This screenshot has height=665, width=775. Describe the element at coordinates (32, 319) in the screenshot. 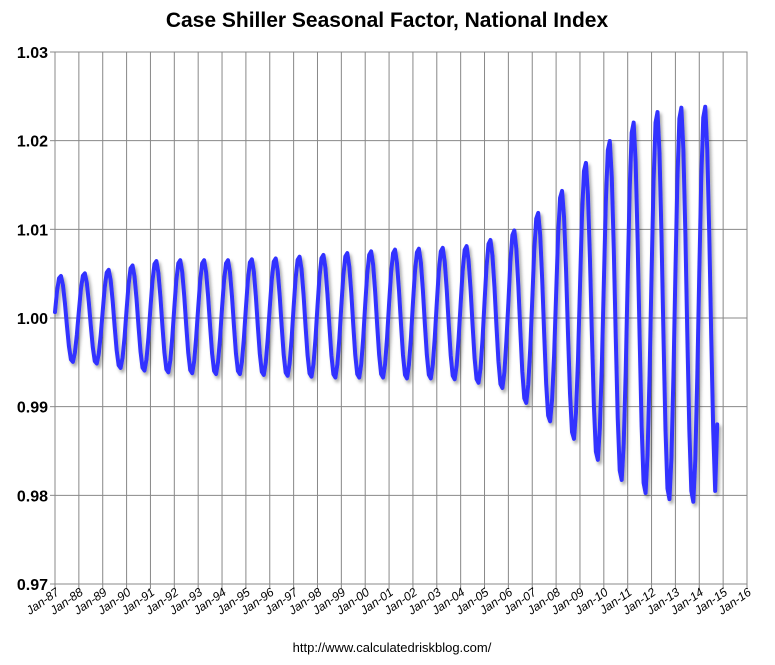

I see `y-tick-label: 1.00` at that location.